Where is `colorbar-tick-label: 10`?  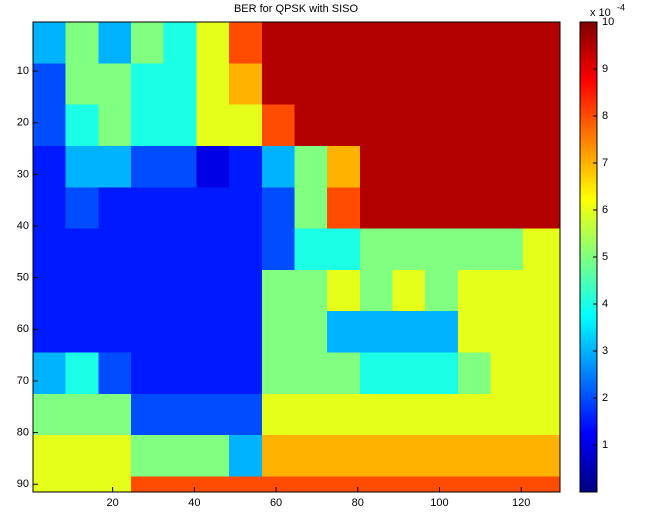
colorbar-tick-label: 10 is located at coordinates (608, 22).